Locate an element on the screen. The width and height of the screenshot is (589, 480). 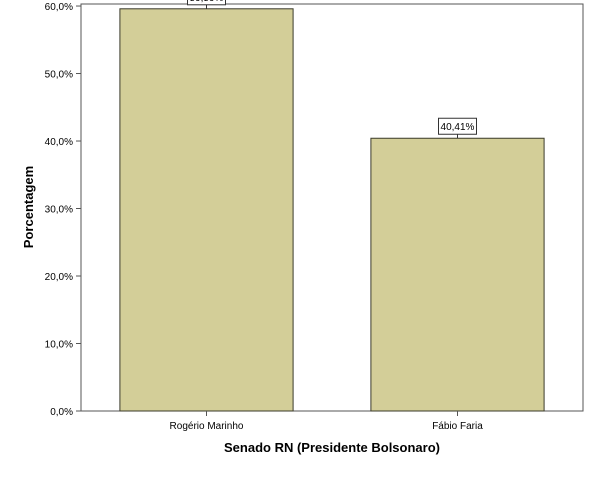
data-label: 59,59% is located at coordinates (207, 2).